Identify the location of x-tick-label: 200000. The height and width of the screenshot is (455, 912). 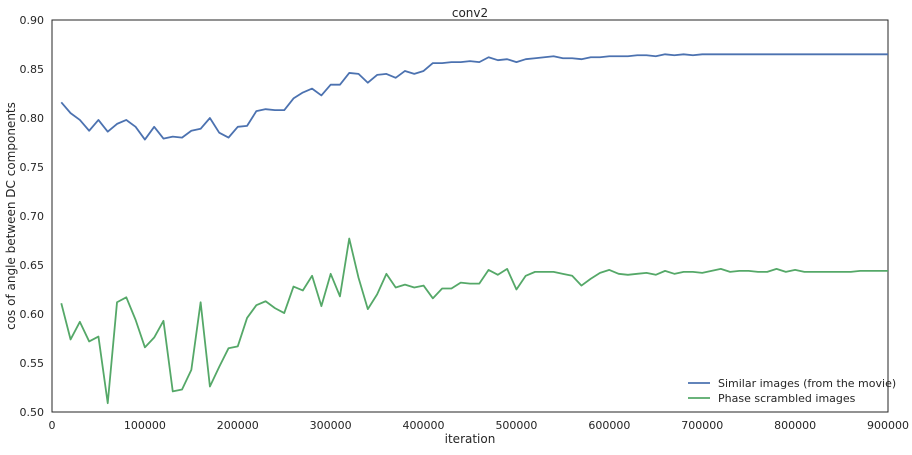
(238, 425).